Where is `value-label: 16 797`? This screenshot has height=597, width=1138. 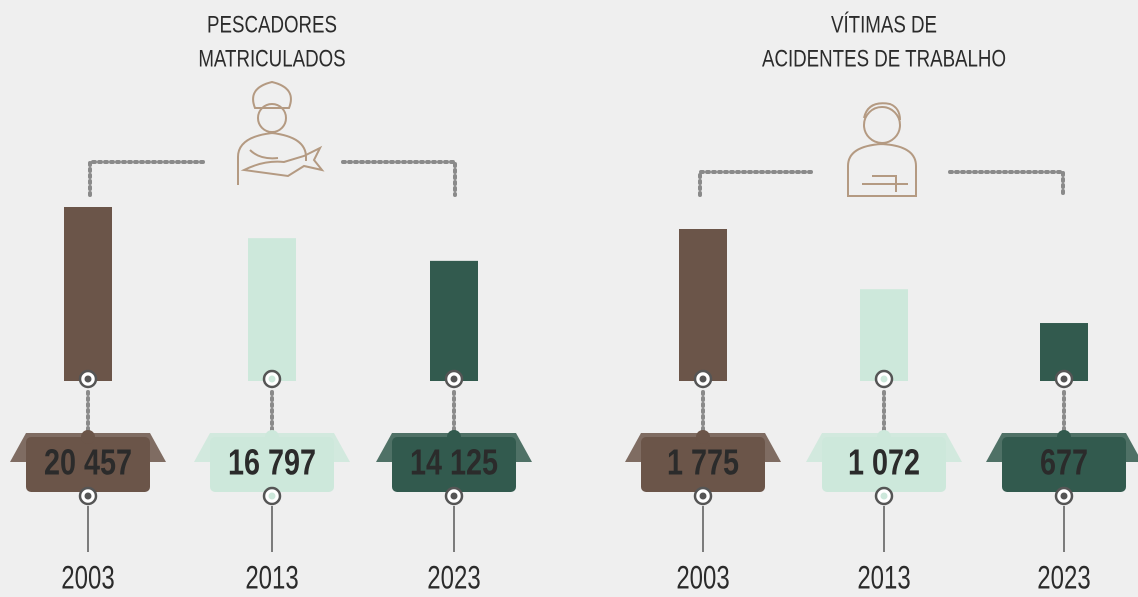 value-label: 16 797 is located at coordinates (272, 461).